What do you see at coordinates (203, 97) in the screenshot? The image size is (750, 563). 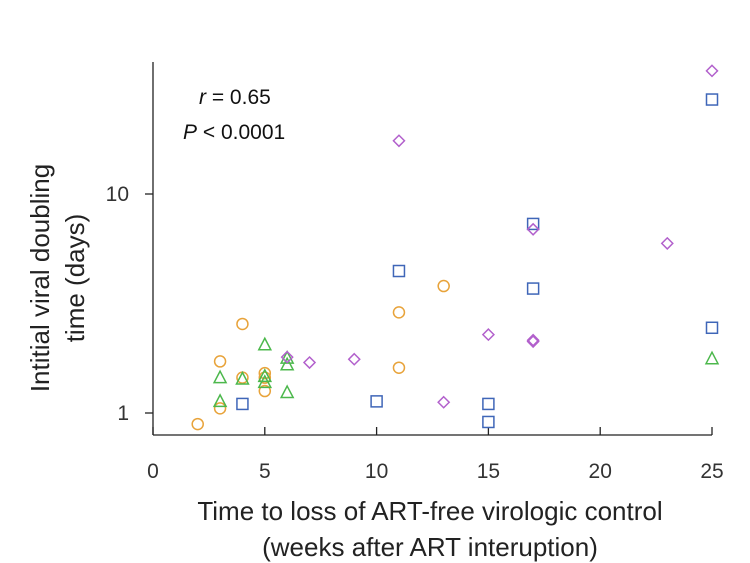 I see `r-symbol: r` at bounding box center [203, 97].